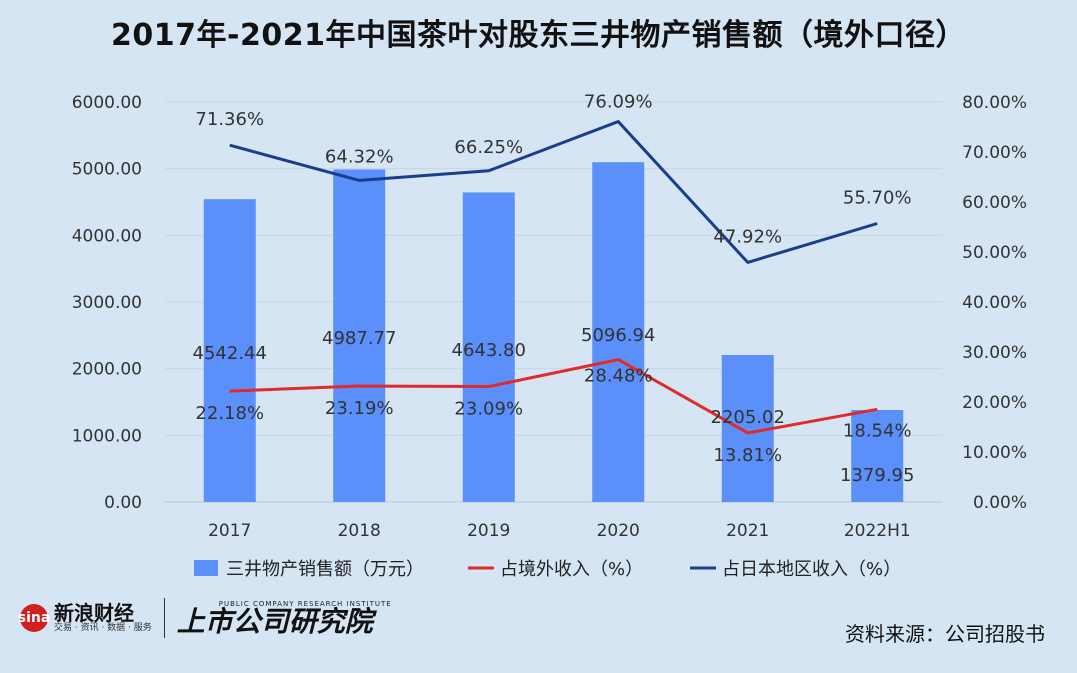  What do you see at coordinates (103, 627) in the screenshot?
I see `sina-finance-tagline: 交易 · 资讯 · 数据 · 服务` at bounding box center [103, 627].